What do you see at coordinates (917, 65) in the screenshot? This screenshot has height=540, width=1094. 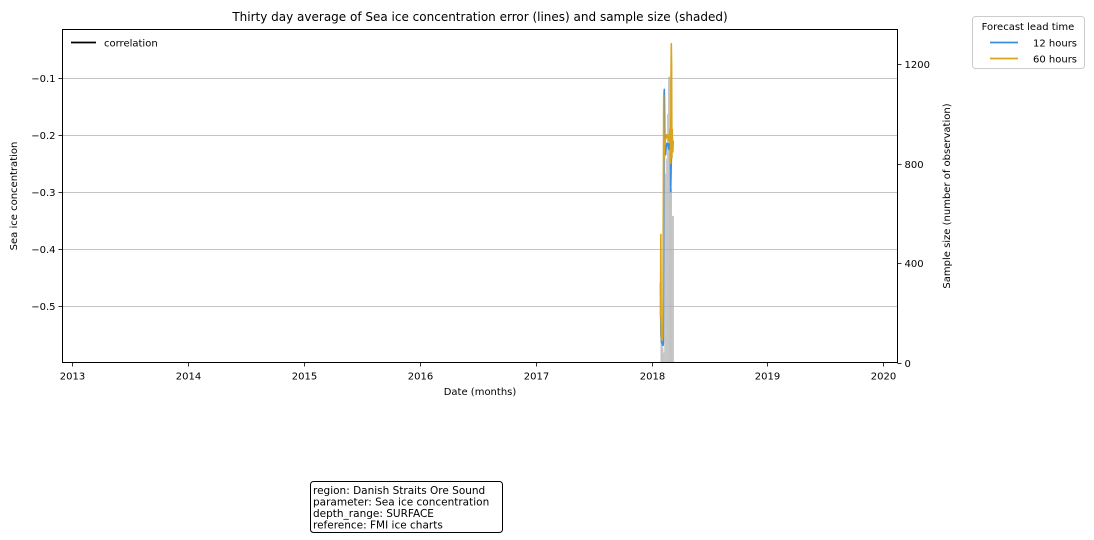 I see `y2-tick-label: 1200` at bounding box center [917, 65].